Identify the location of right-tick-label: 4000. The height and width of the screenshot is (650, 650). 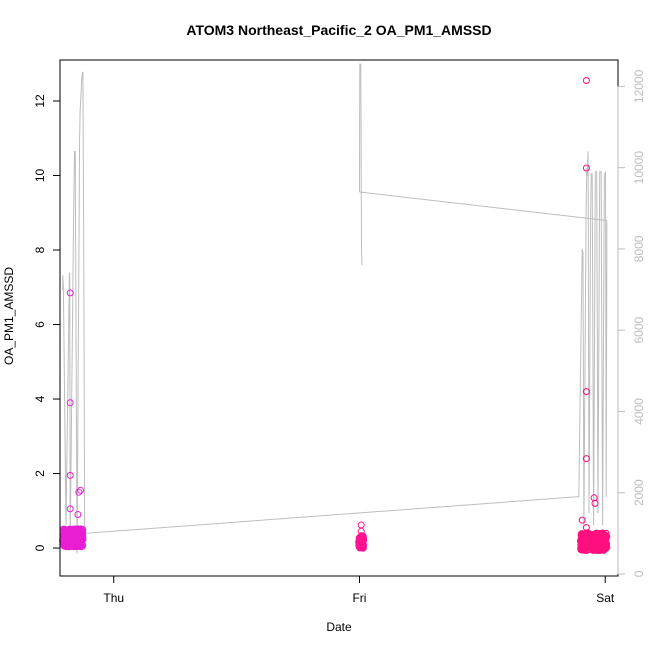
(639, 411).